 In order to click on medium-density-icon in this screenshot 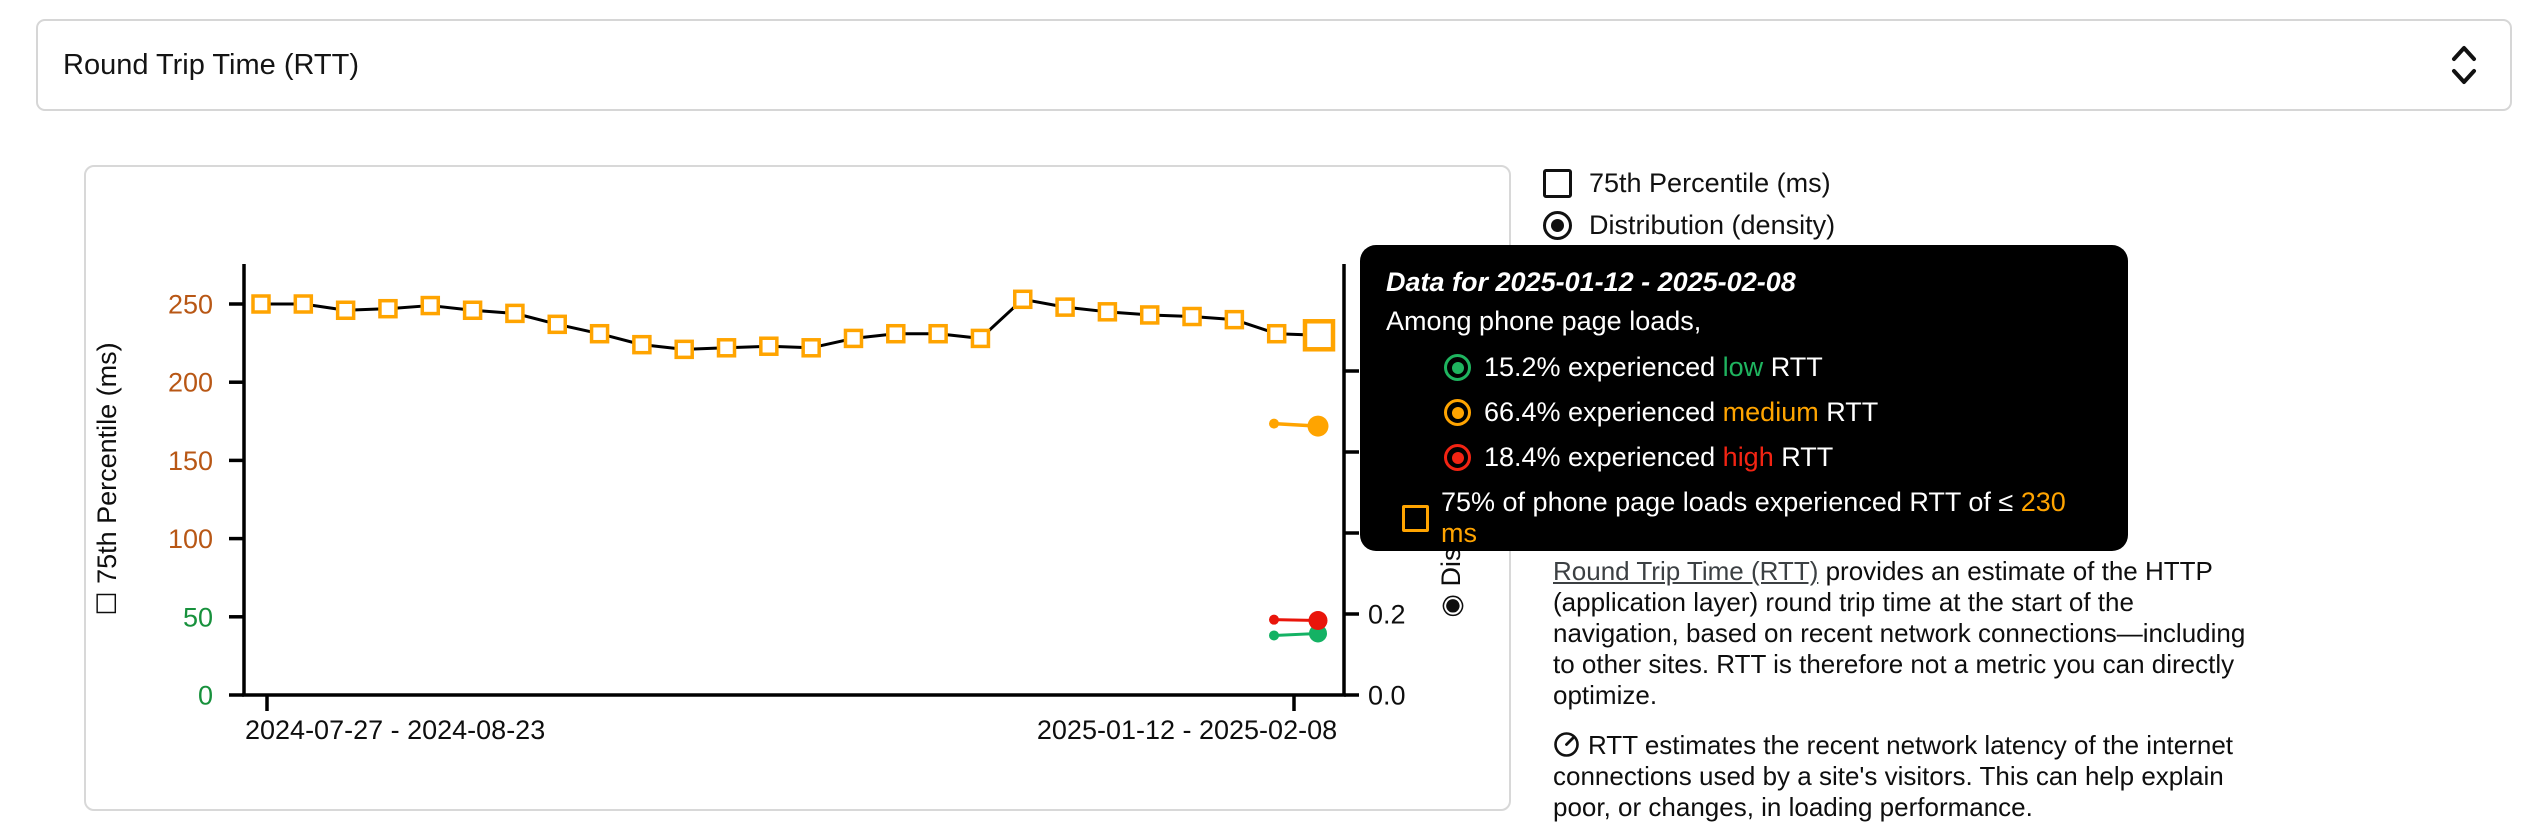, I will do `click(1457, 412)`.